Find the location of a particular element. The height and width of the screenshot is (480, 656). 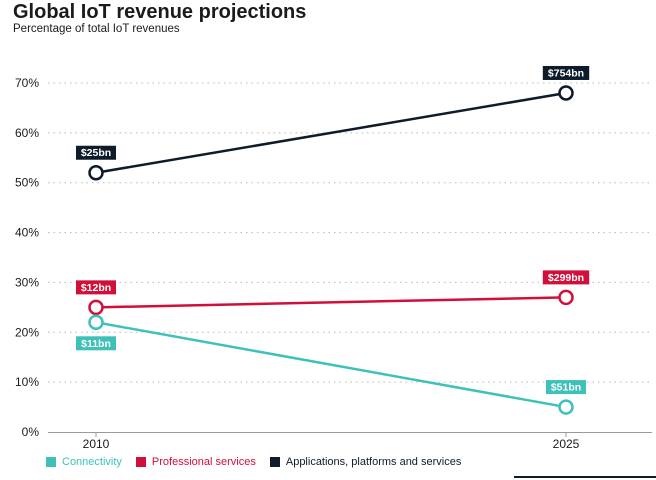

y-tick-label: 10% is located at coordinates (27, 382).